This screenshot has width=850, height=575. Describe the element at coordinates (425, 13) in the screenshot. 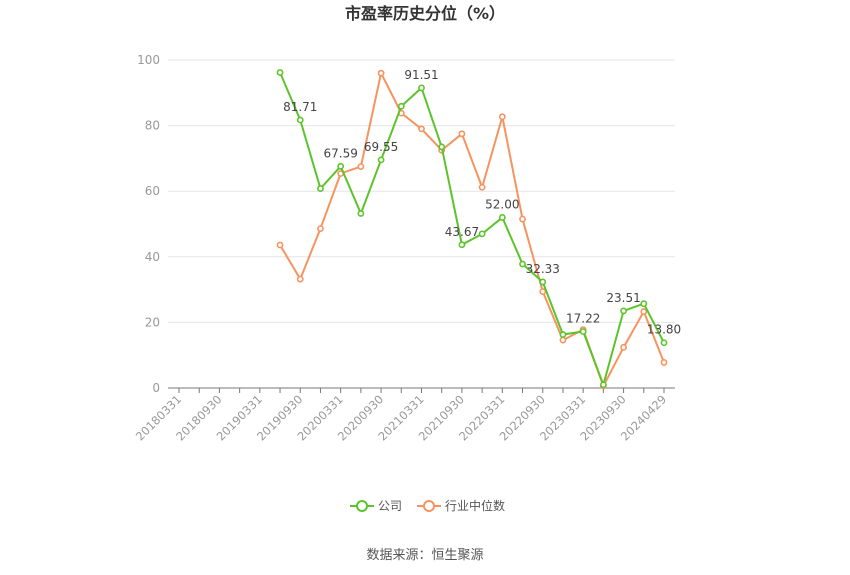

I see `chart-title: 市盈率历史分位（%）` at that location.